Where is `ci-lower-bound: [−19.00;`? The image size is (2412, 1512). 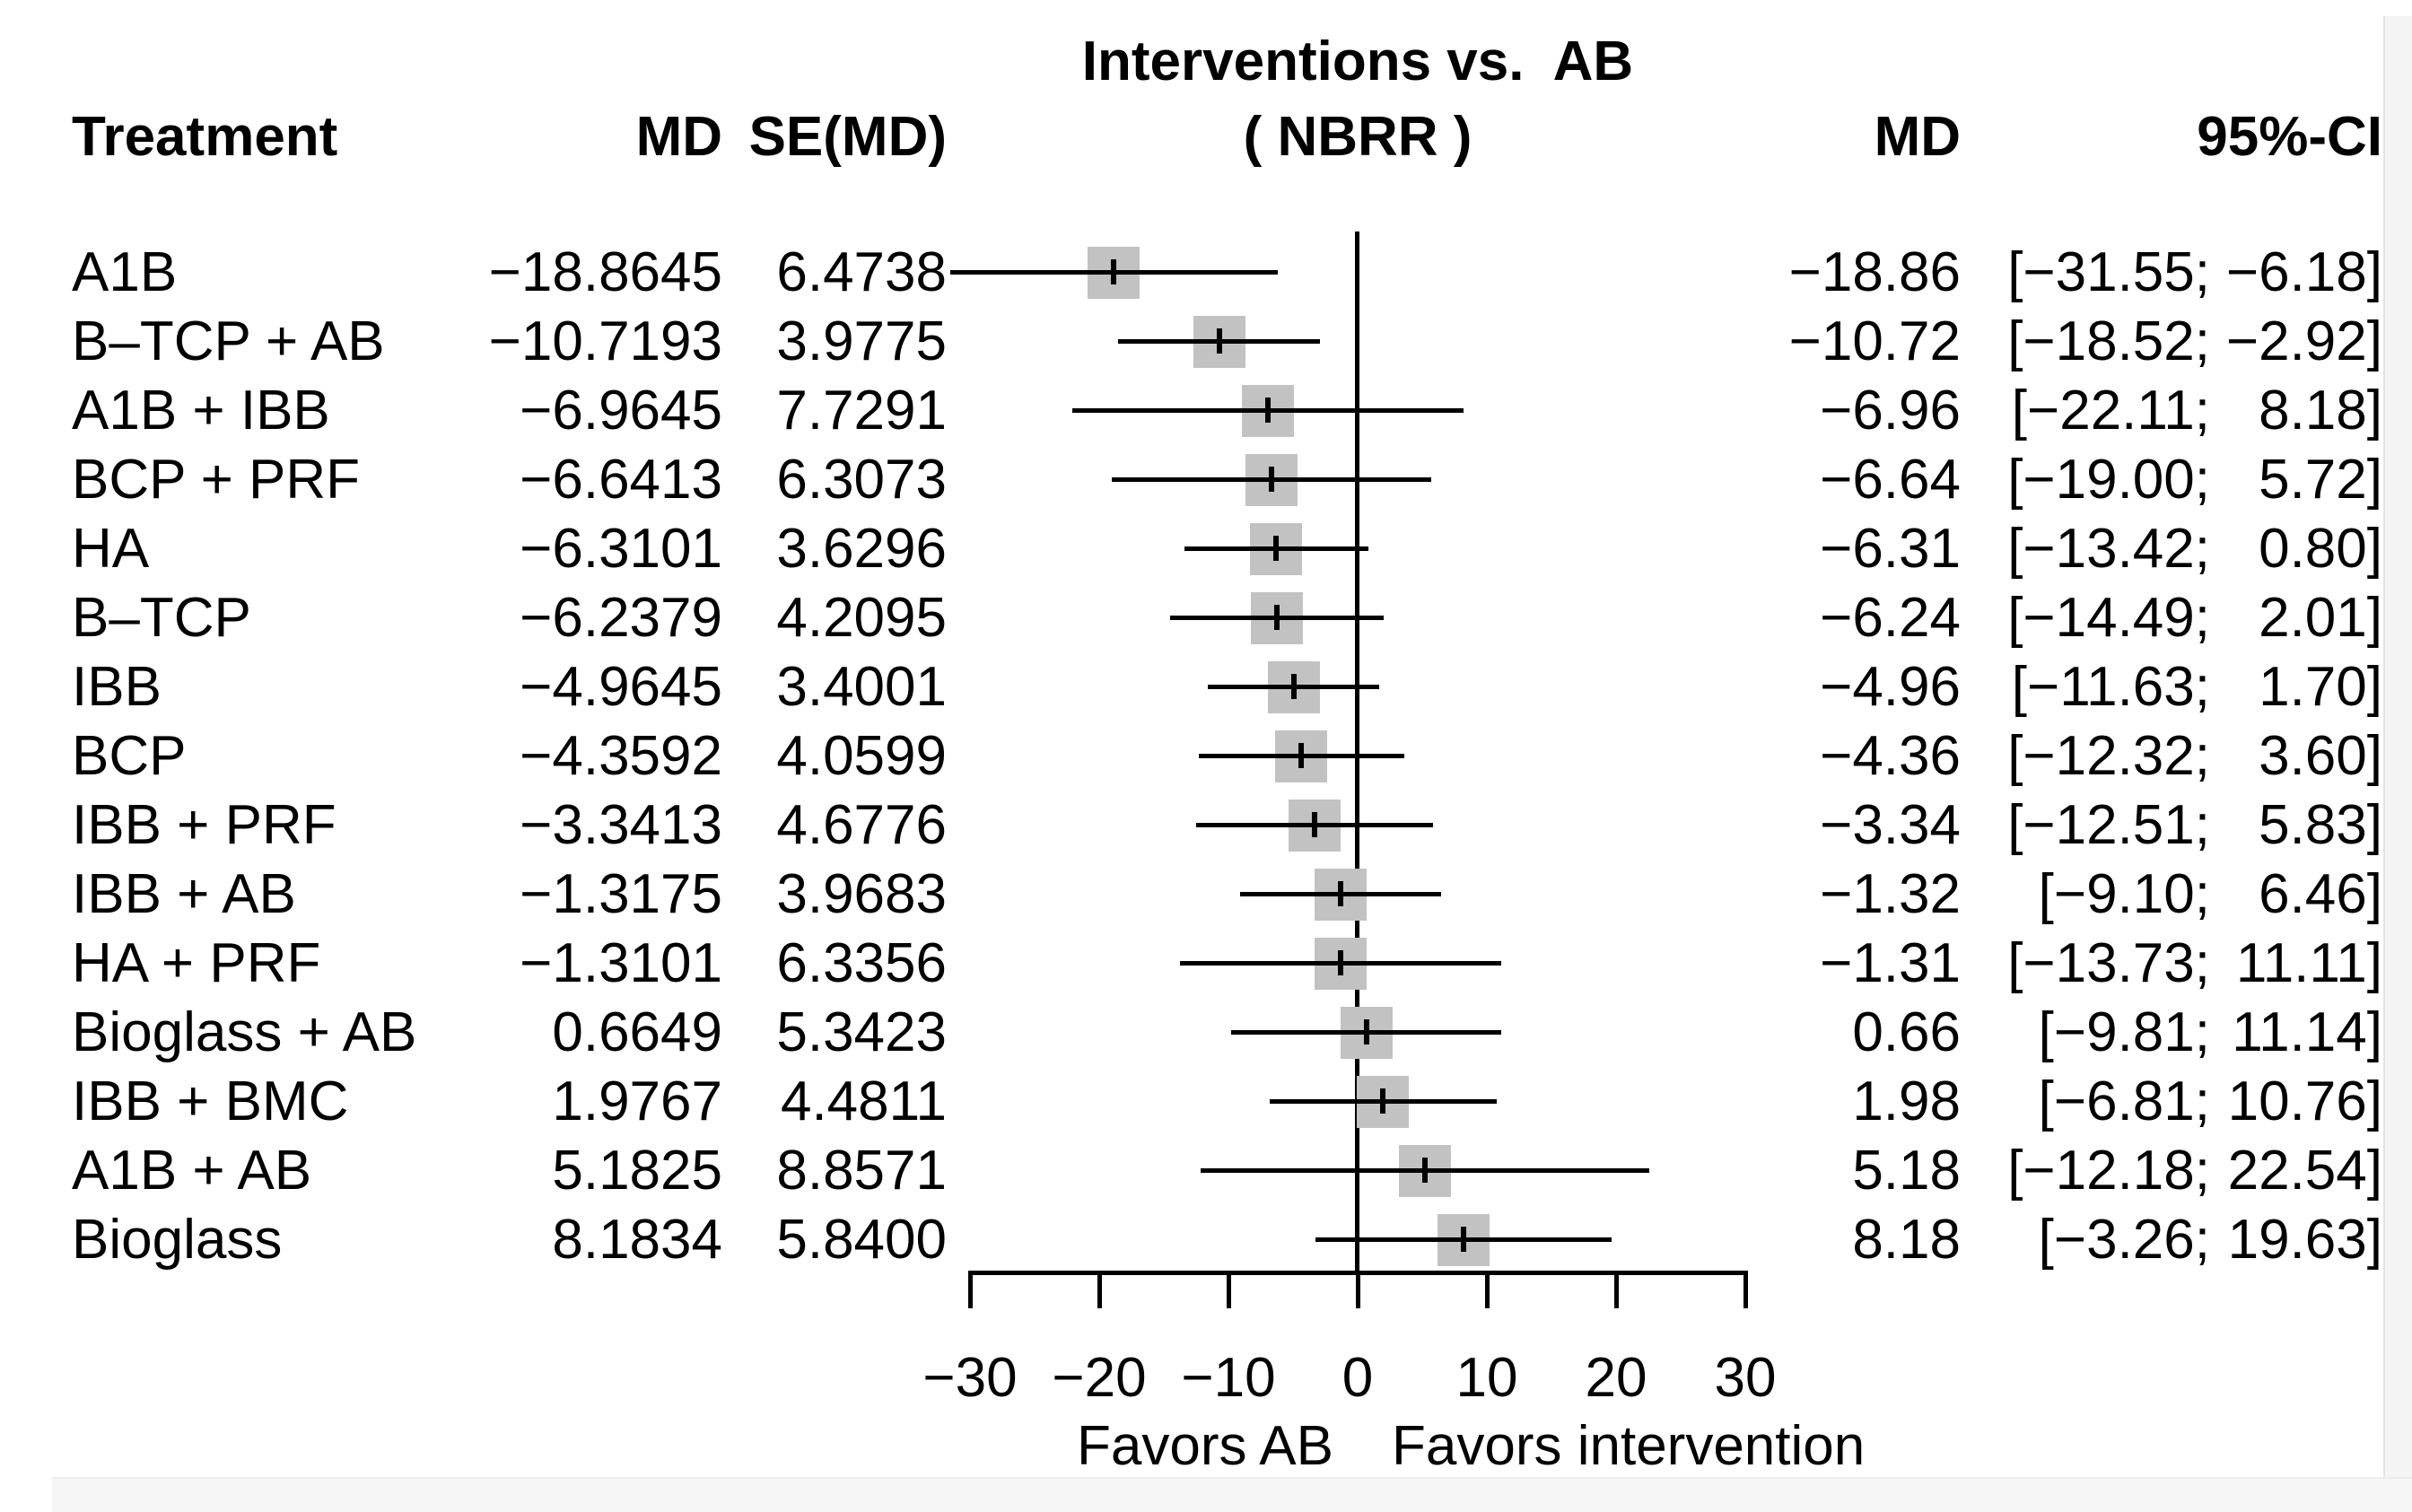 ci-lower-bound: [−19.00; is located at coordinates (2109, 480).